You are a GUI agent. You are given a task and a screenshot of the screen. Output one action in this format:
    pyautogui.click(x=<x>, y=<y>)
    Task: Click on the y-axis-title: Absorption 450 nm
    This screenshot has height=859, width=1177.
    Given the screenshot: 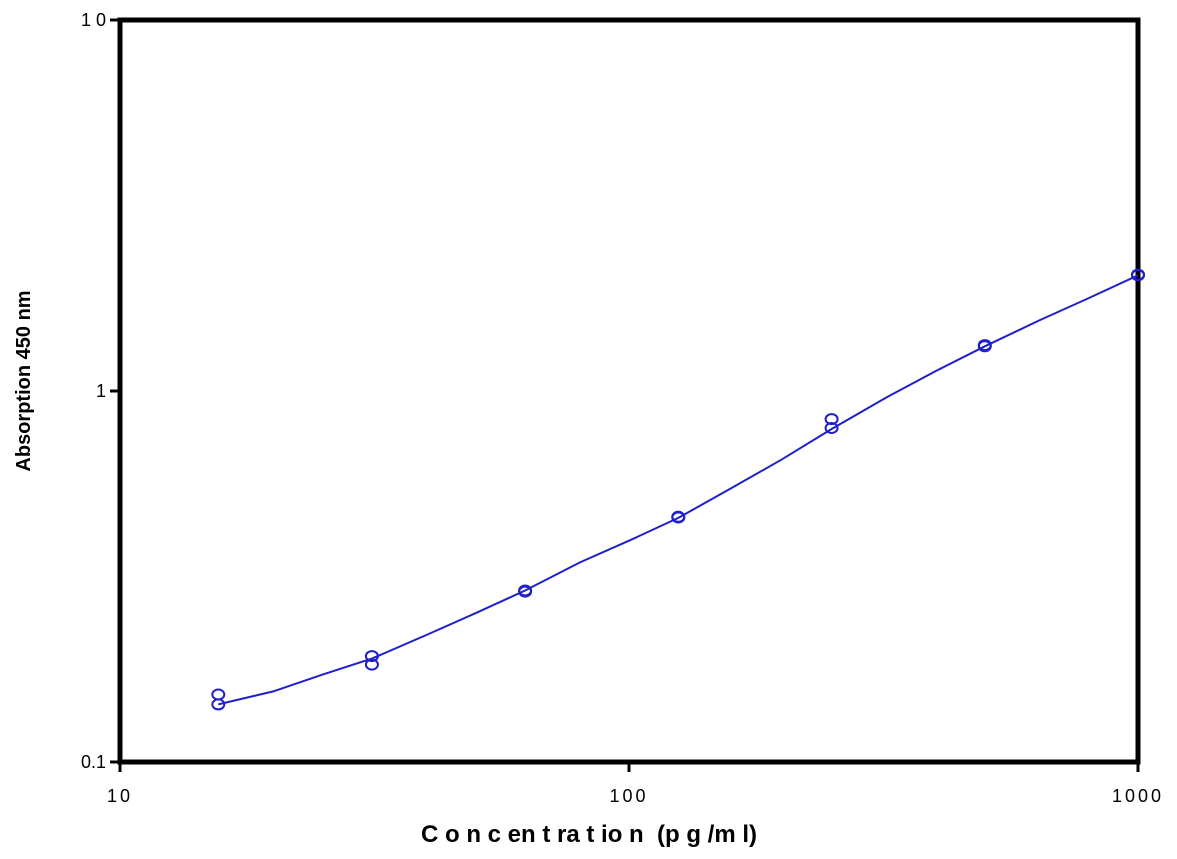 What is the action you would take?
    pyautogui.click(x=24, y=380)
    